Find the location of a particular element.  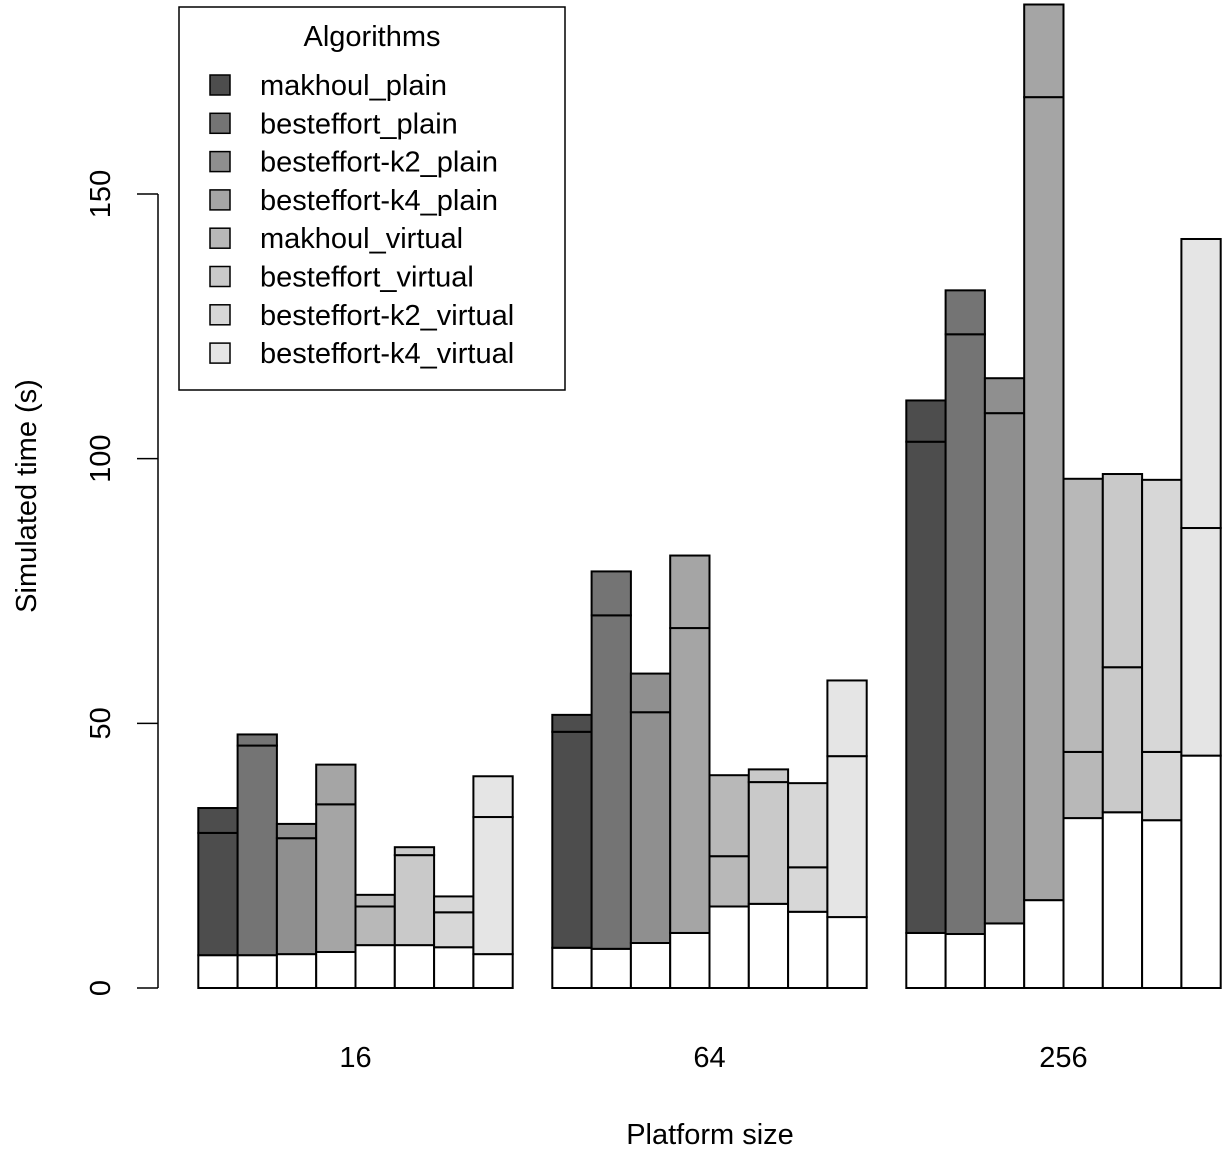

legend-entry-besteffort-k4_virtual: besteffort-k4_virtual is located at coordinates (361, 354).